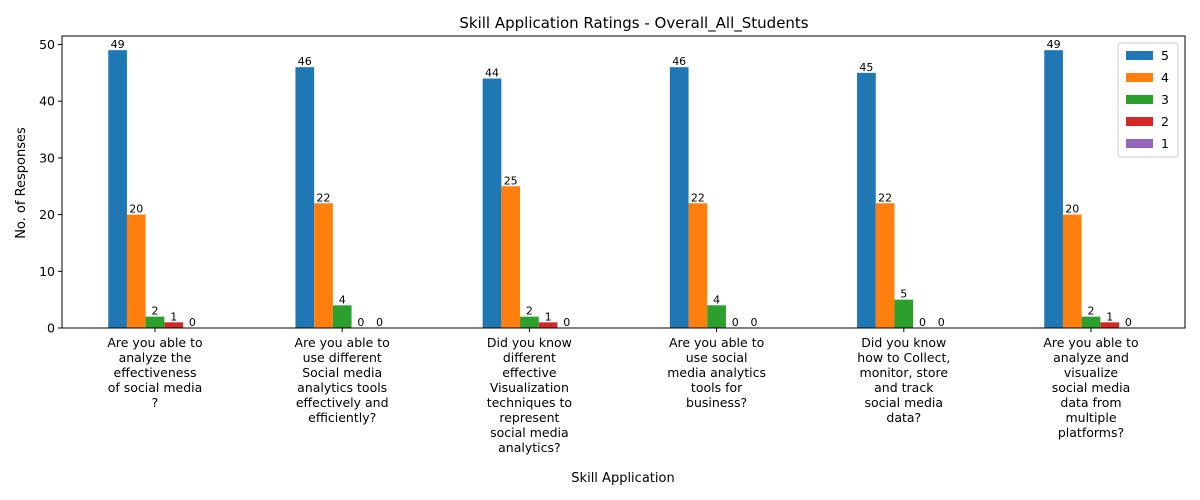  I want to click on y-tick-label: 20, so click(47, 214).